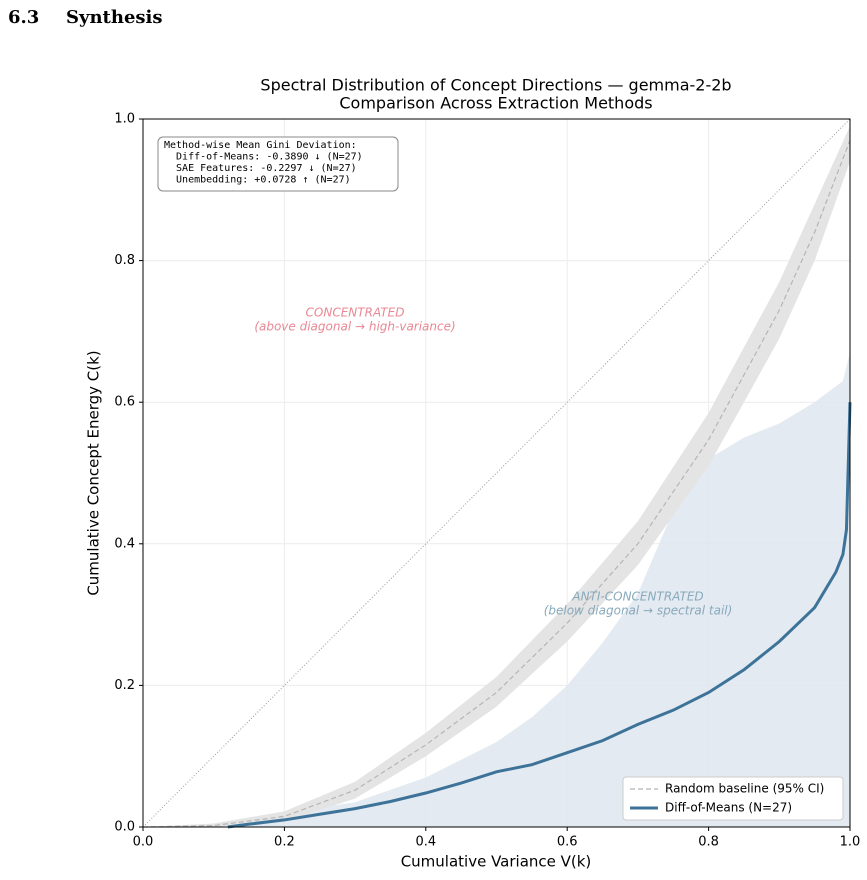 The width and height of the screenshot is (867, 880). I want to click on info-line: Diff-of-Means: -0.3890 ↓ (N=27), so click(263, 157).